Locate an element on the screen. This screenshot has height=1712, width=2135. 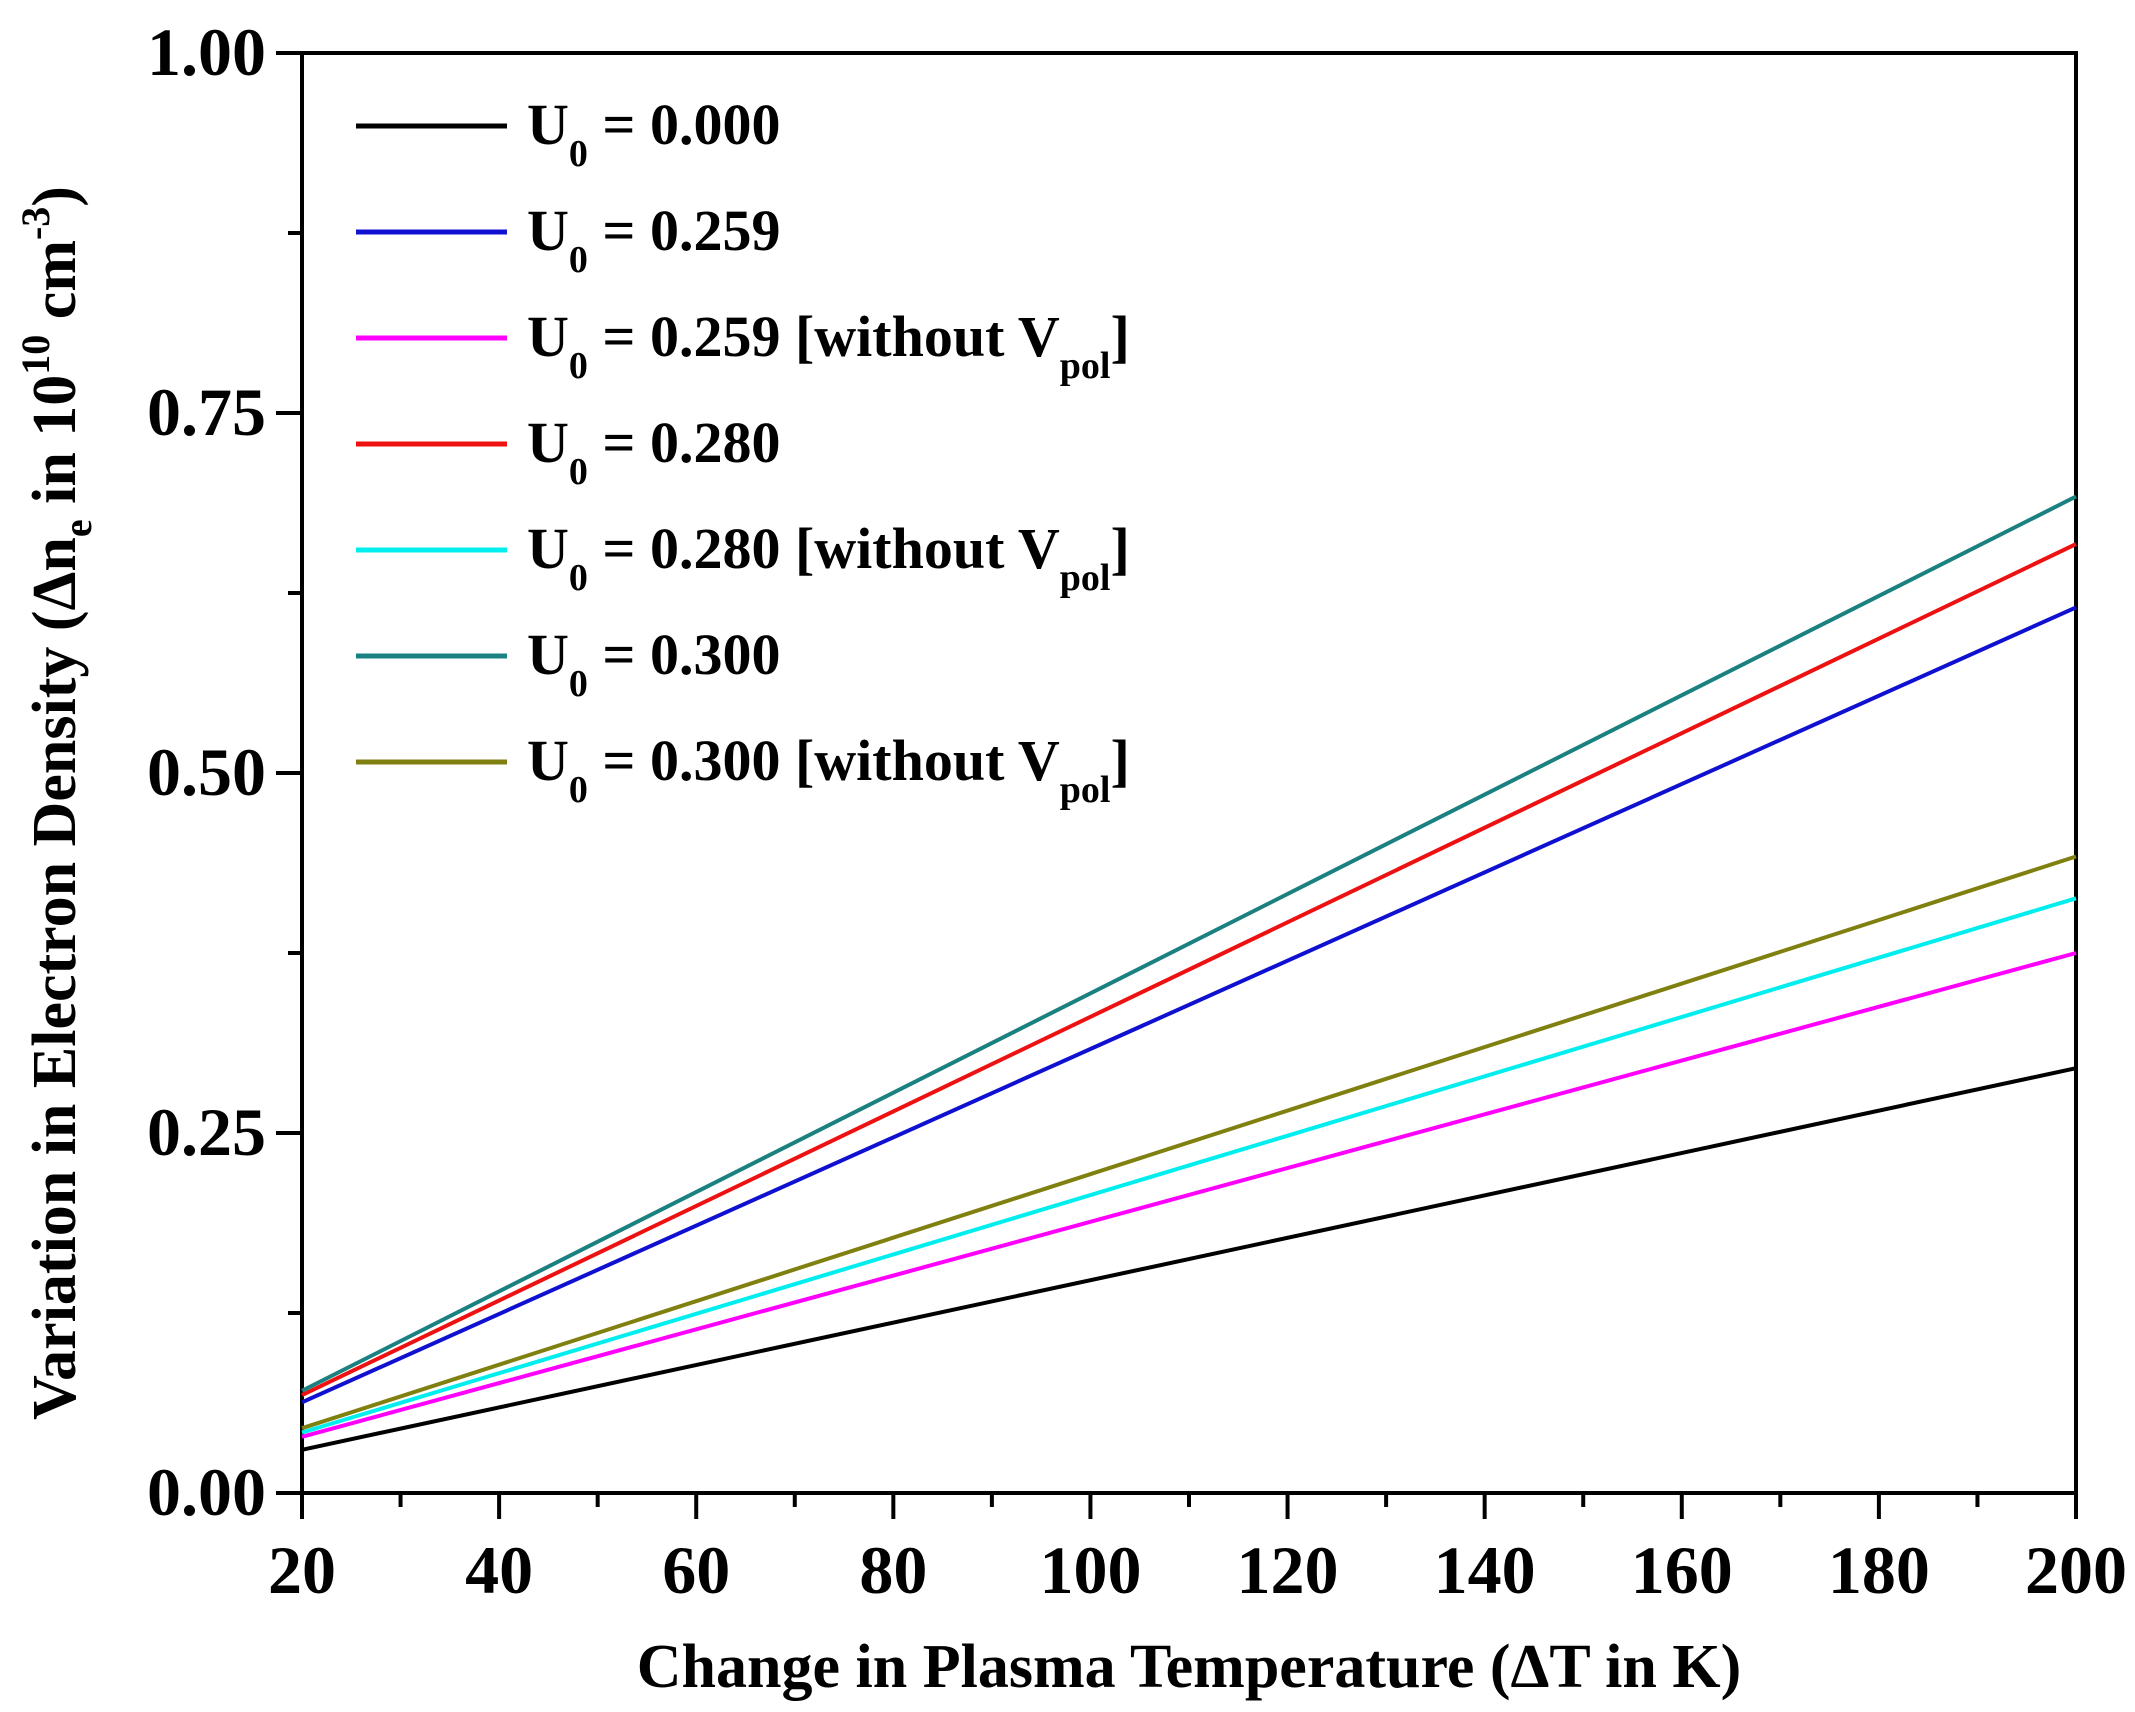
y-axis-title-text: in 10 is located at coordinates (55, 447).